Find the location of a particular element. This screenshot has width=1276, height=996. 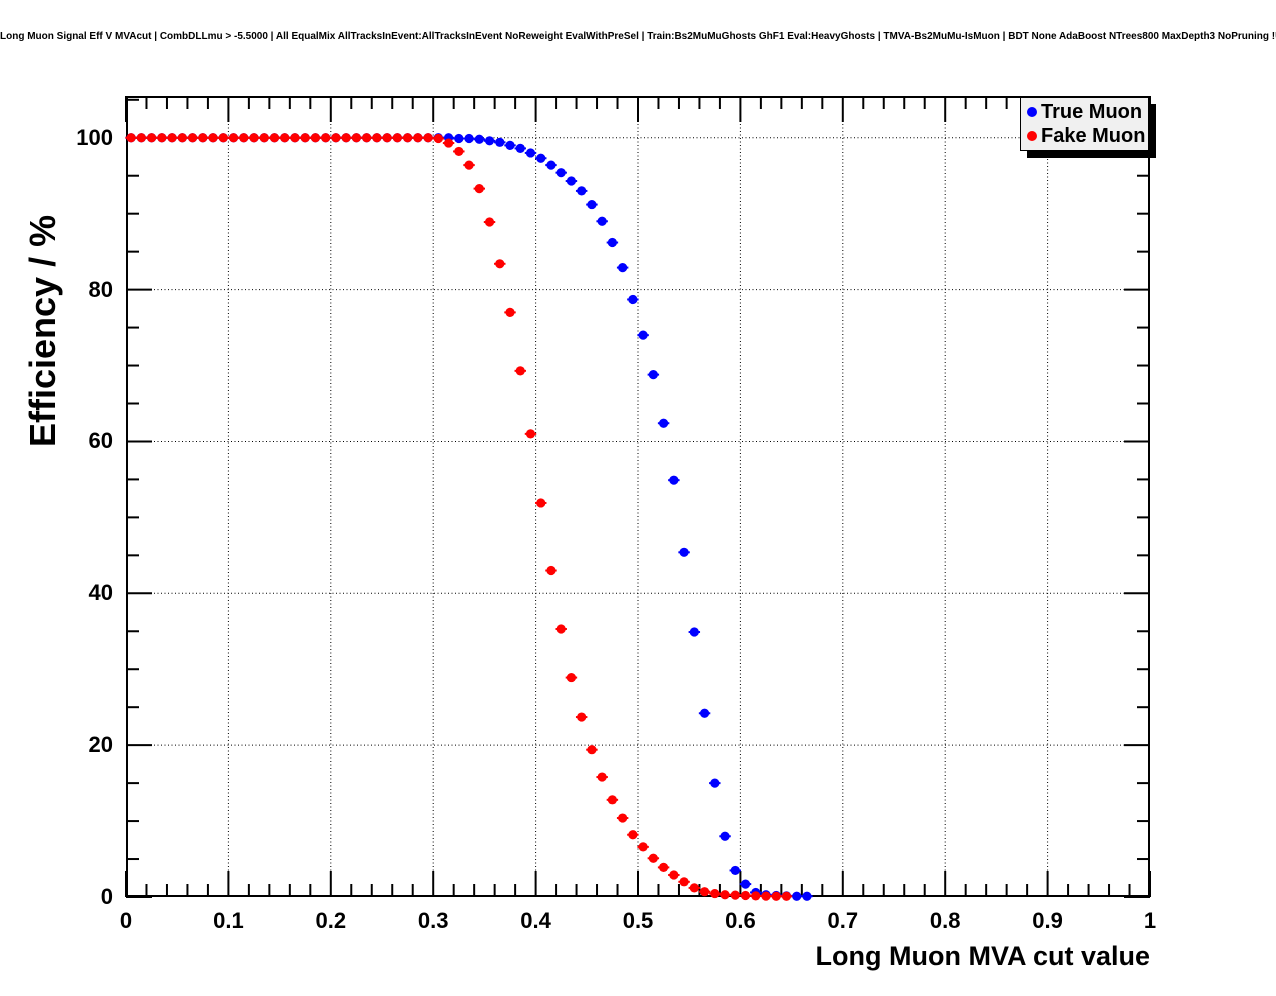

y-tick-label: 0 is located at coordinates (106, 896).